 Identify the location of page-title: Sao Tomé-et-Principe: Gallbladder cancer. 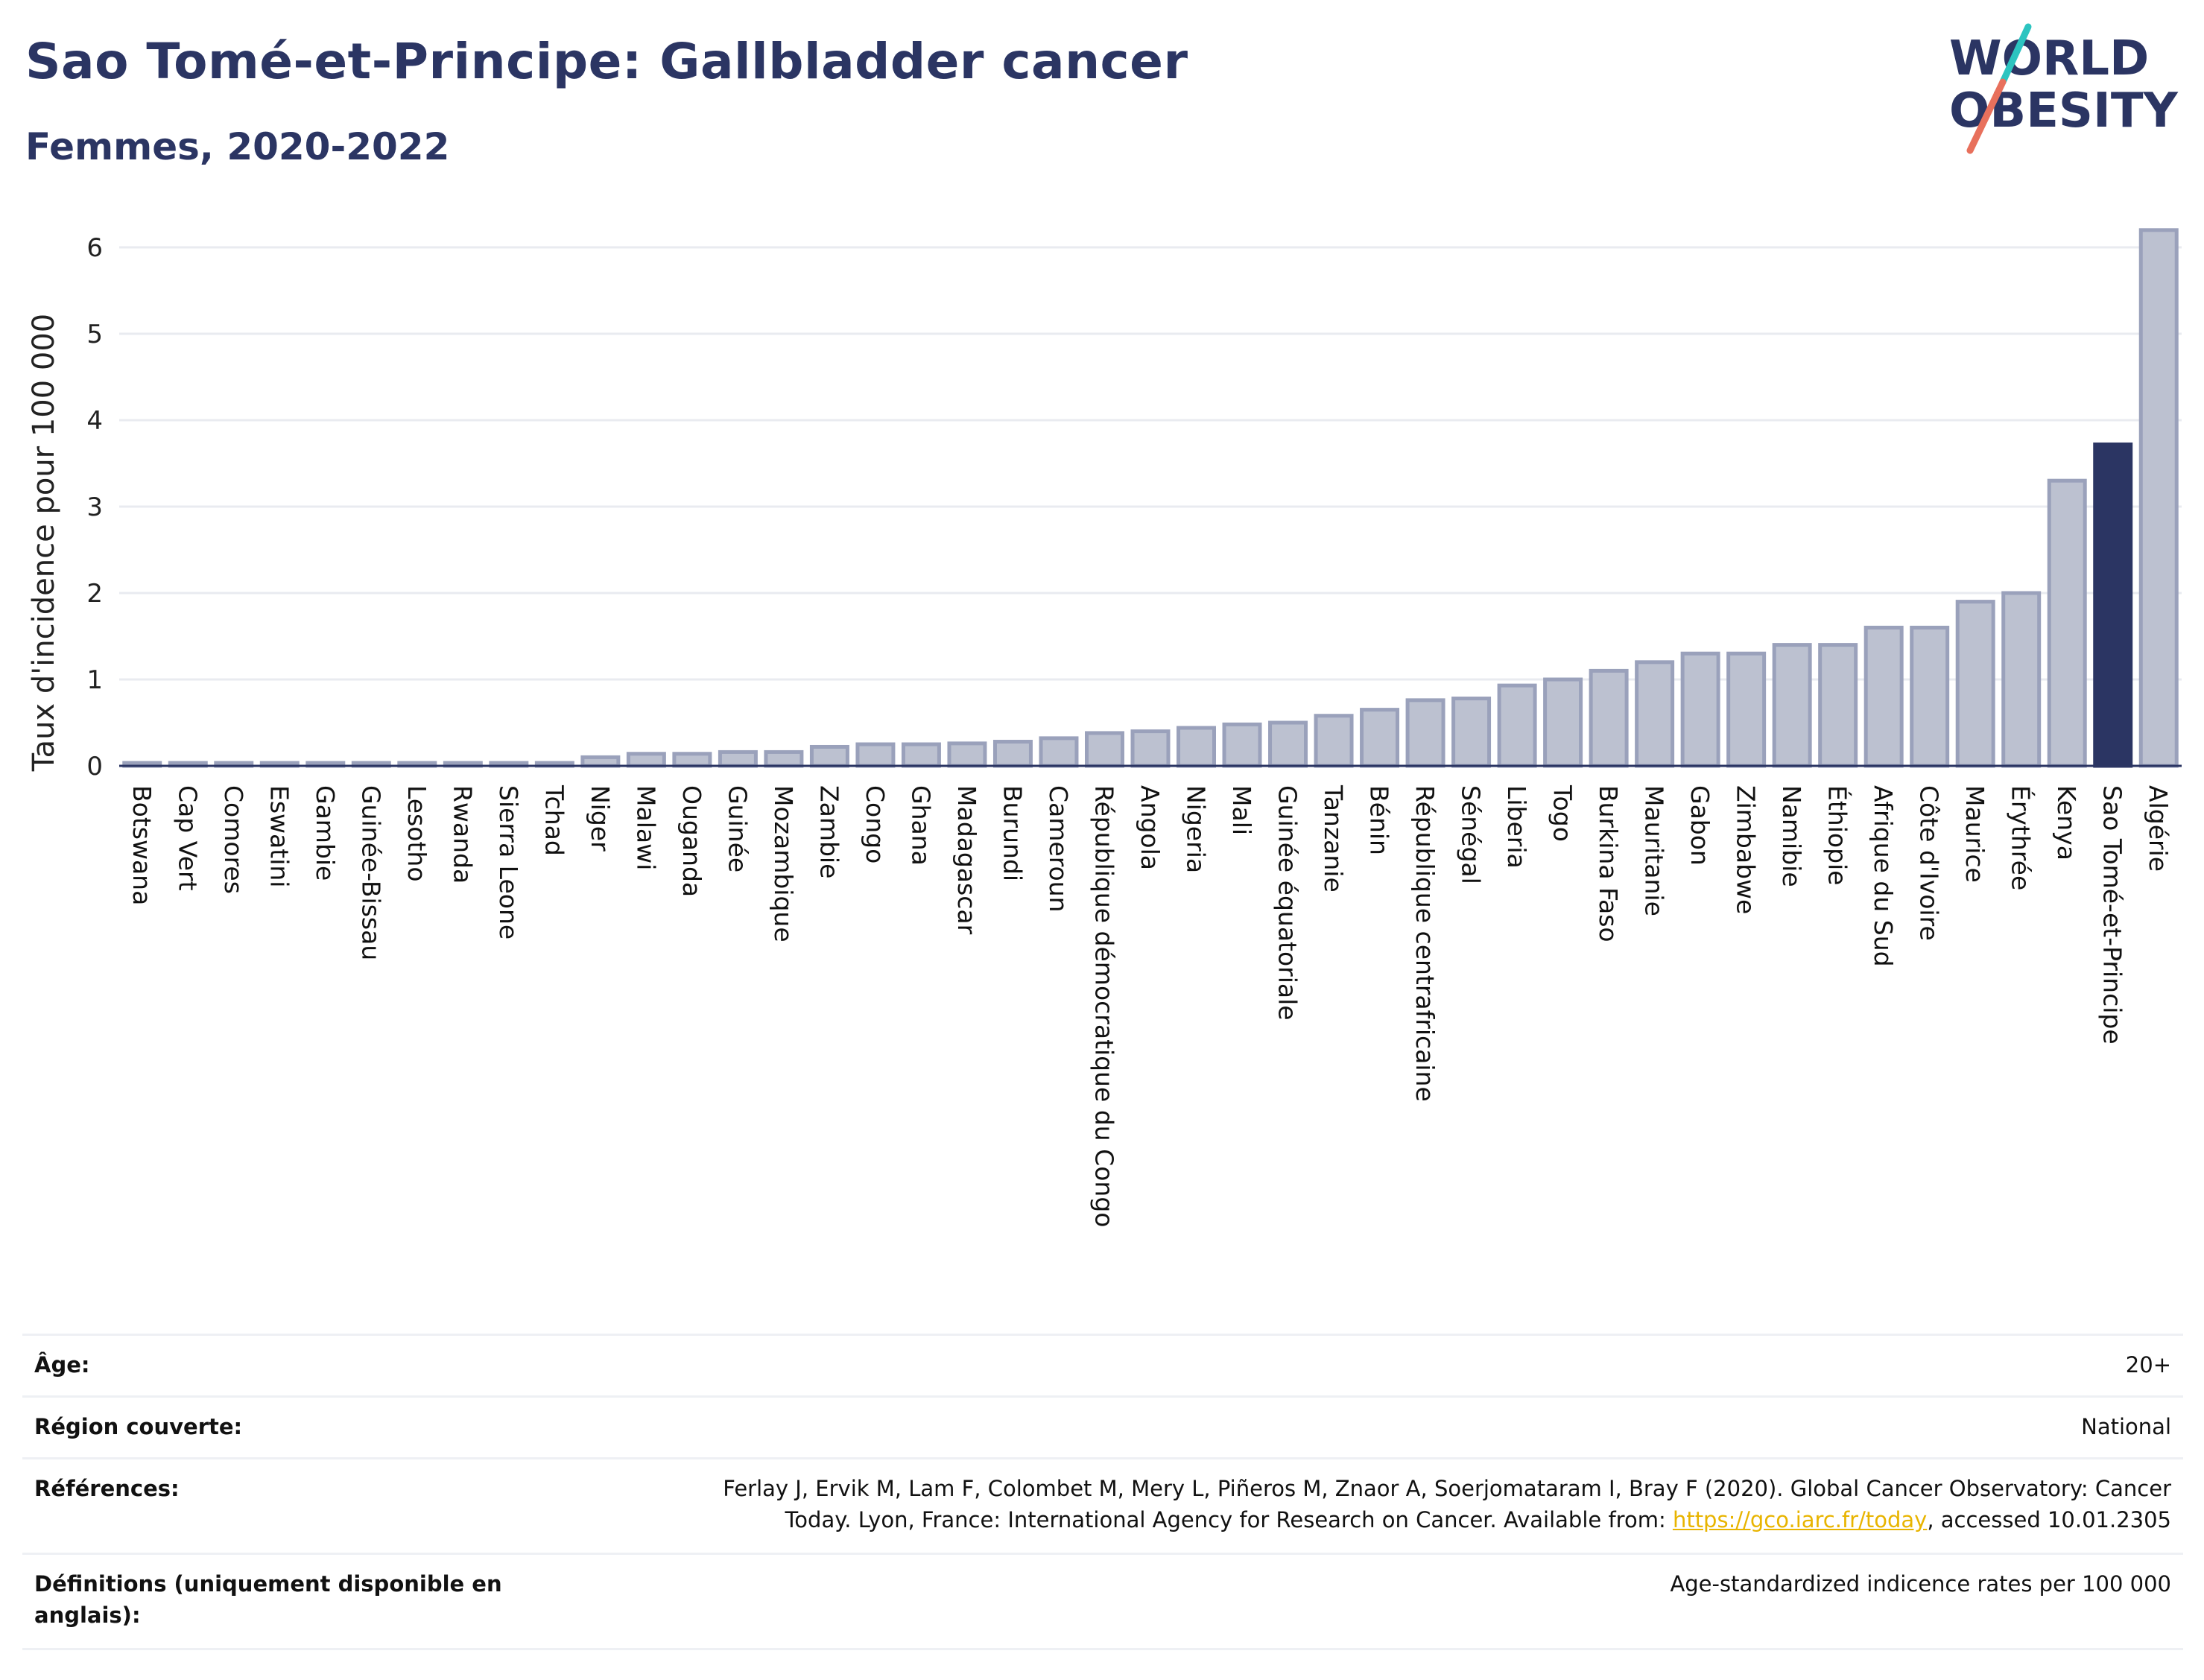
(606, 61).